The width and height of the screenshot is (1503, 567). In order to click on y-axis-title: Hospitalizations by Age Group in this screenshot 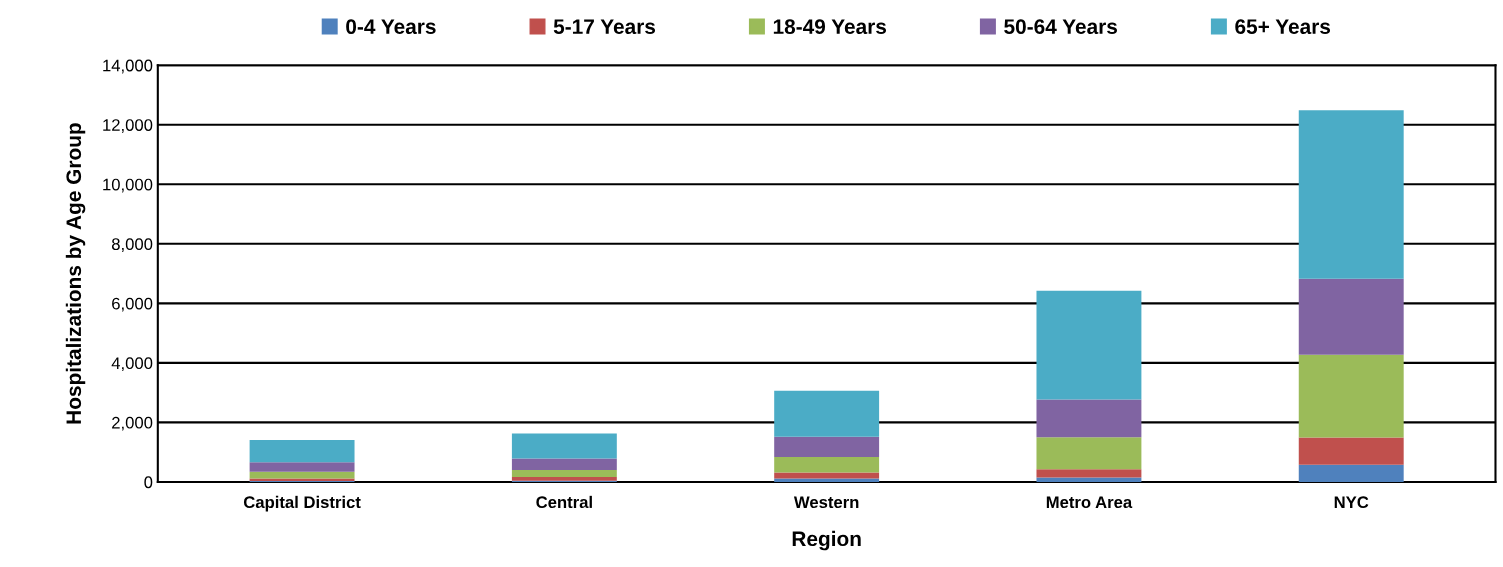, I will do `click(75, 273)`.